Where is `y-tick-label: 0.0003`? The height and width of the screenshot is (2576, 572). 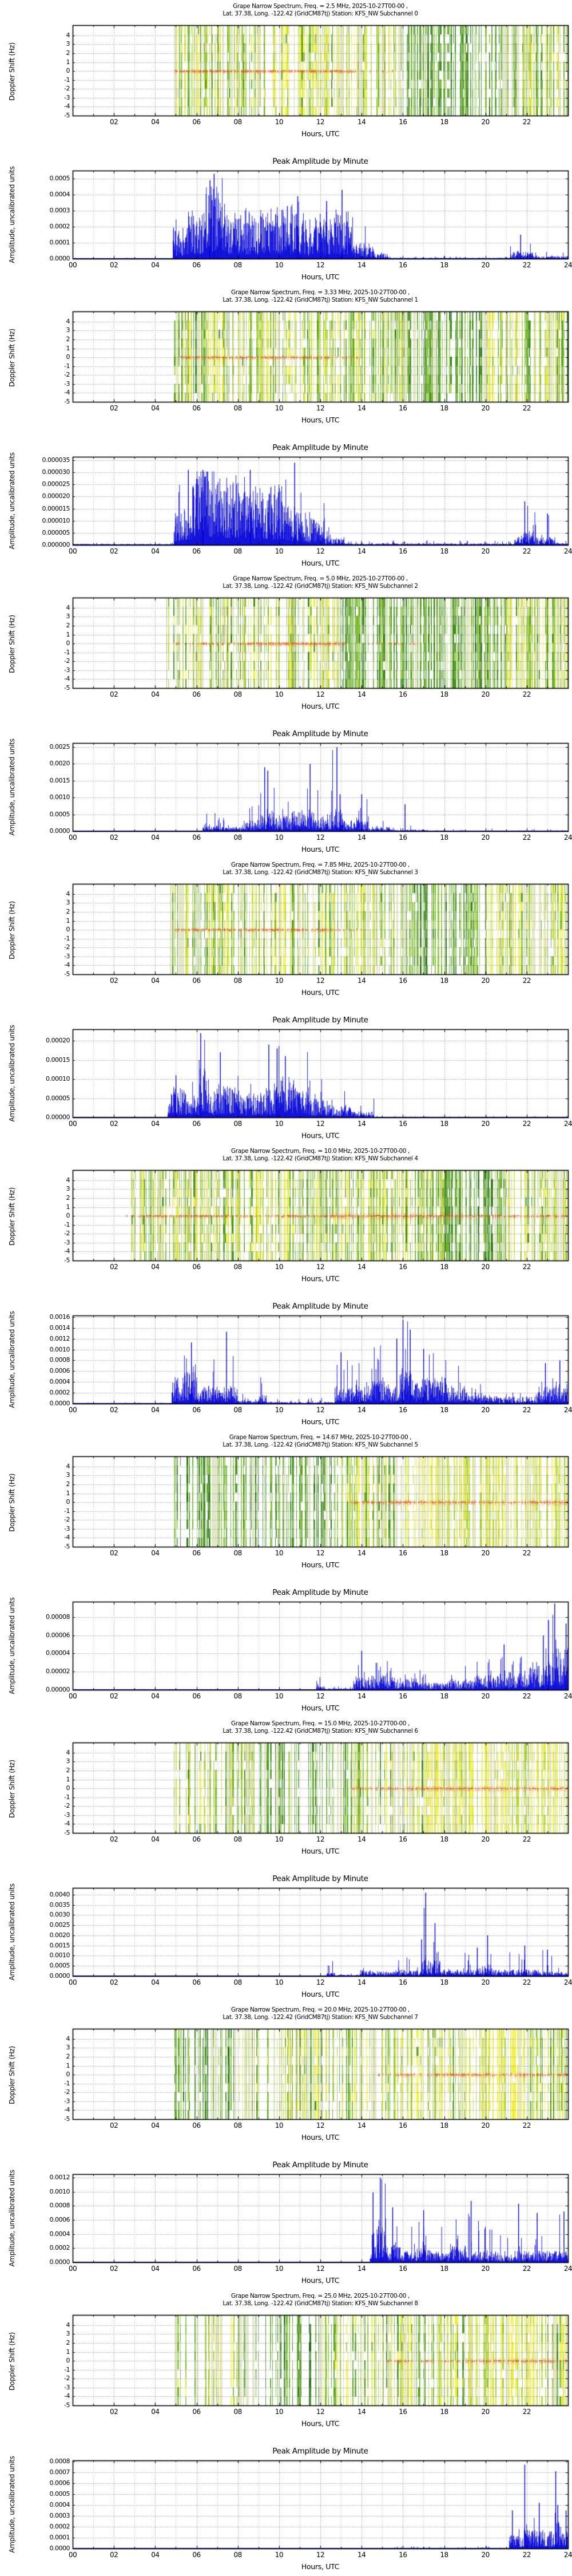 y-tick-label: 0.0003 is located at coordinates (59, 2515).